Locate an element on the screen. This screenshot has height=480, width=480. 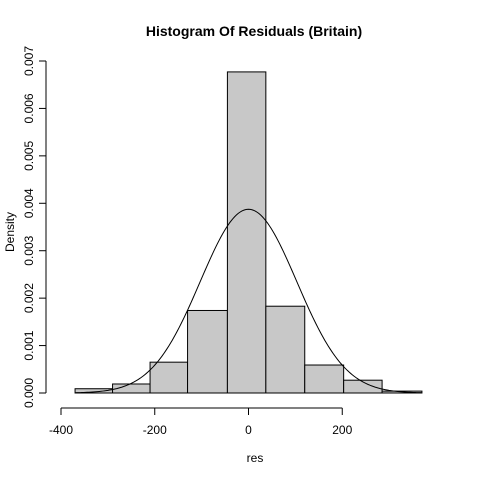
y-tick-label: 0.005 is located at coordinates (29, 156).